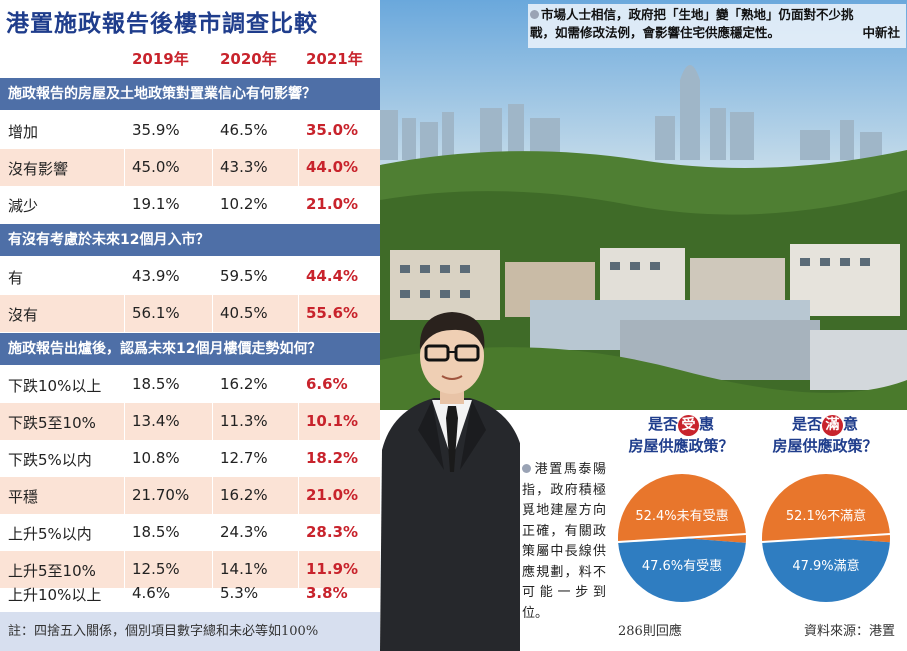 The height and width of the screenshot is (651, 907). I want to click on table-row: 下跌5至10% 13.4% 11.3% 10.1%, so click(190, 421).